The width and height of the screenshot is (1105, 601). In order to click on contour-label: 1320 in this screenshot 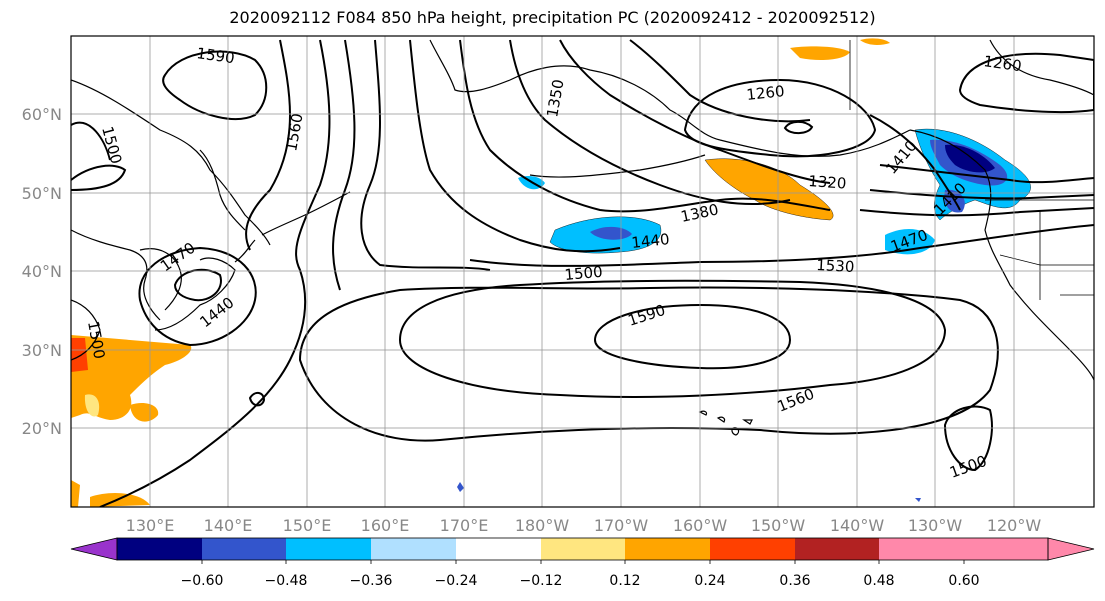, I will do `click(827, 182)`.